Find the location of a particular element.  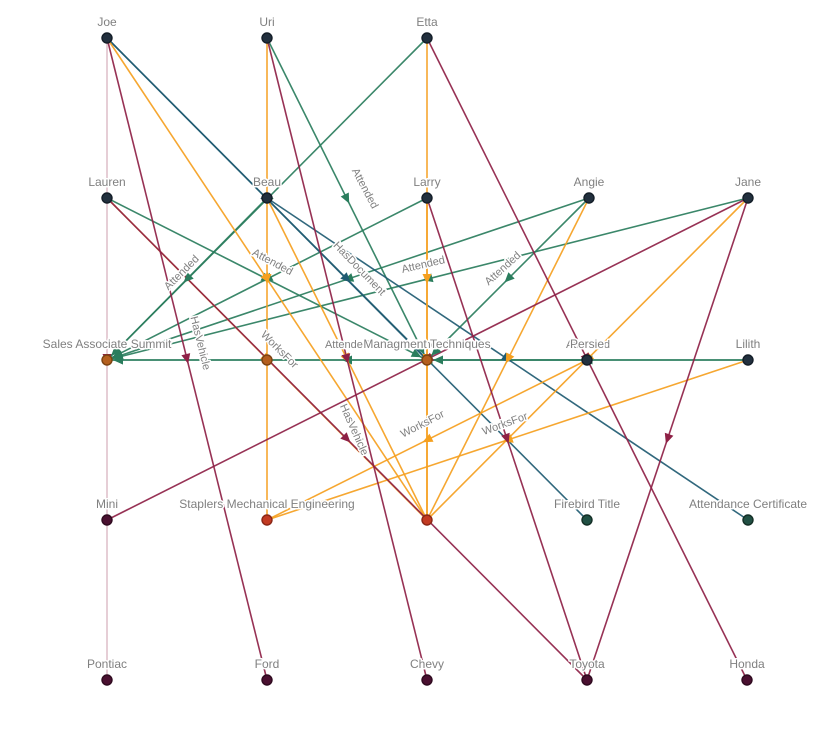

node-label-mt: Managment Techniques is located at coordinates (426, 344).